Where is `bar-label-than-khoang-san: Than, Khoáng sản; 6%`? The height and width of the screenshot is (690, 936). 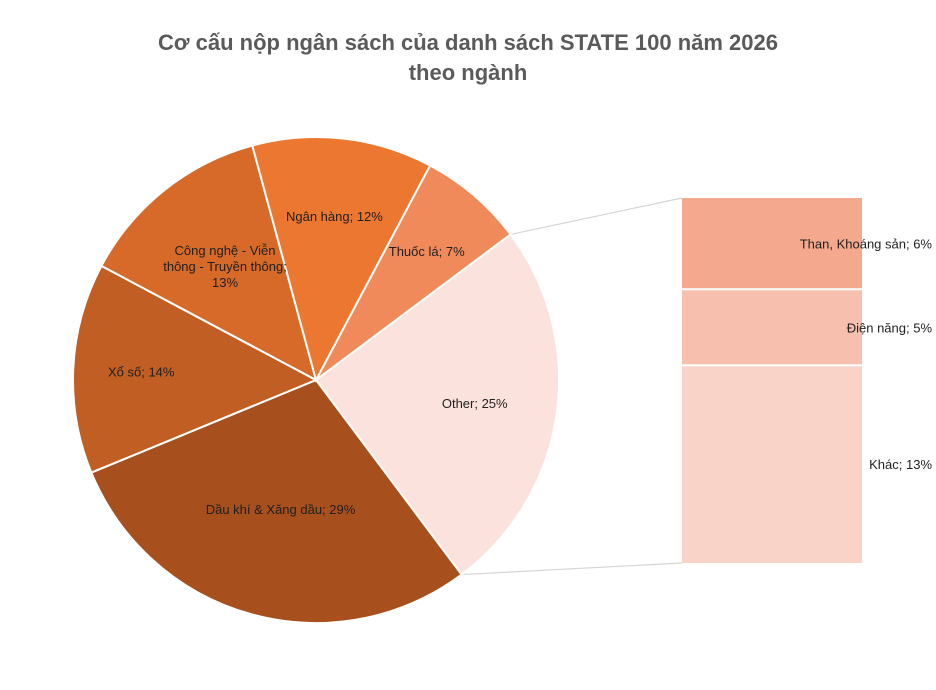 bar-label-than-khoang-san: Than, Khoáng sản; 6% is located at coordinates (866, 244).